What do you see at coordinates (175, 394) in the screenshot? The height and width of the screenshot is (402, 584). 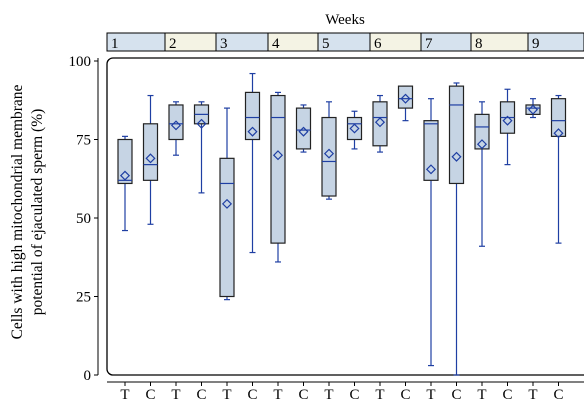 I see `x-tick-label-2: T` at bounding box center [175, 394].